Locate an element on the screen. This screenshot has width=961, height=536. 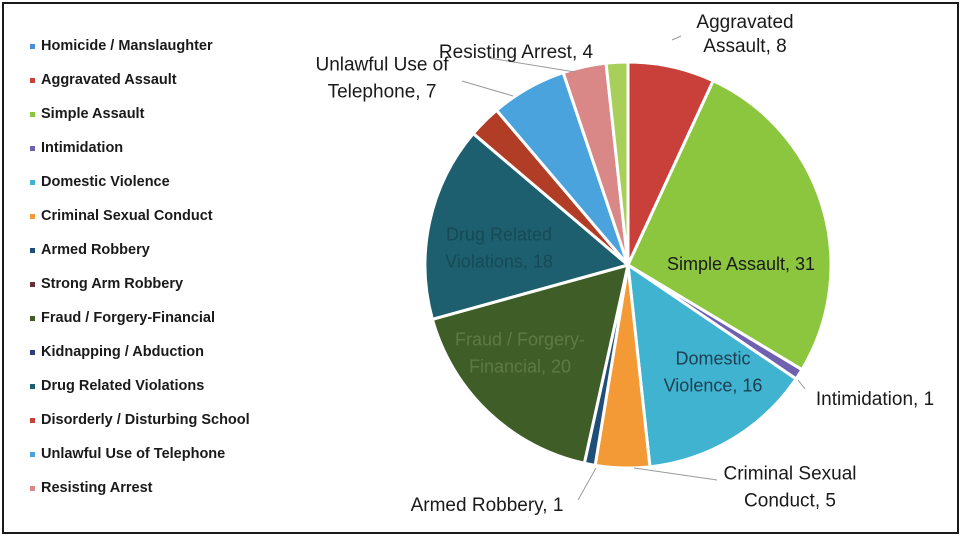
legend-label: Resisting Arrest is located at coordinates (97, 488).